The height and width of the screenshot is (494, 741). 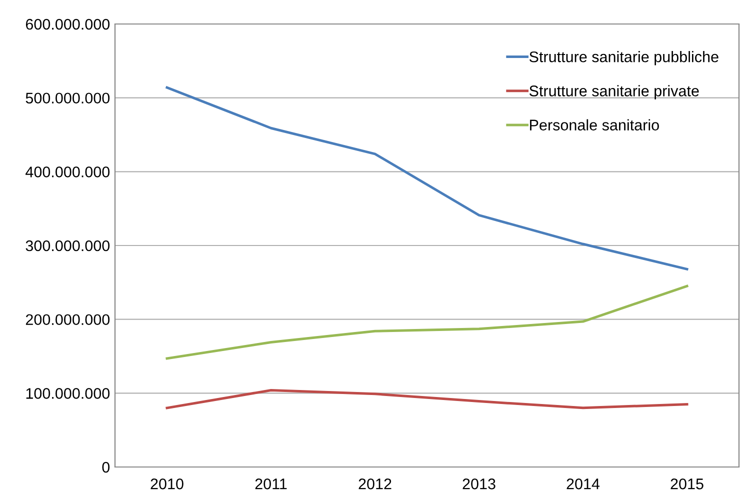 I want to click on legend-label: Personale sanitario, so click(x=594, y=124).